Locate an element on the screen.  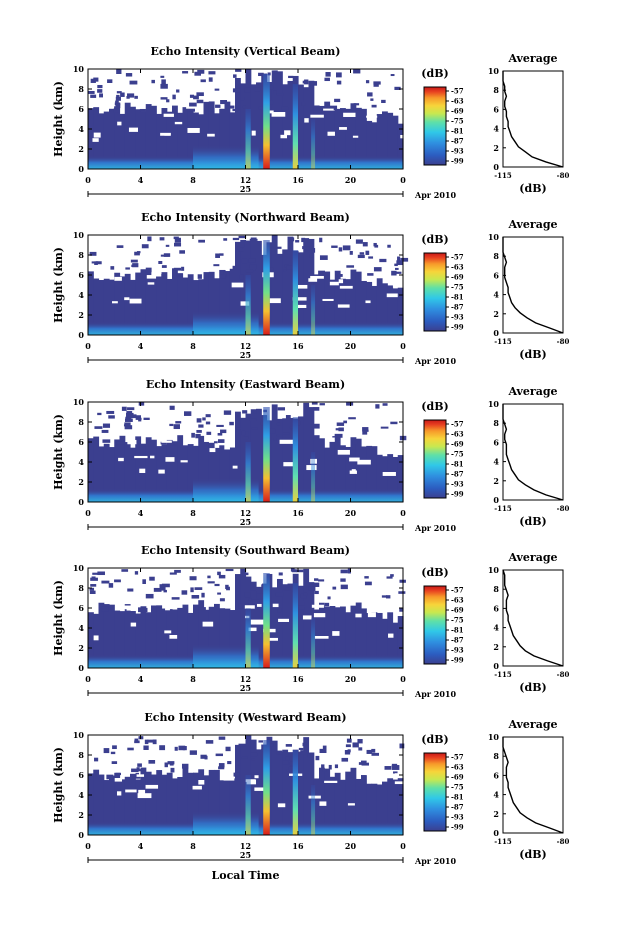
average-frame is located at coordinates (533, 119).